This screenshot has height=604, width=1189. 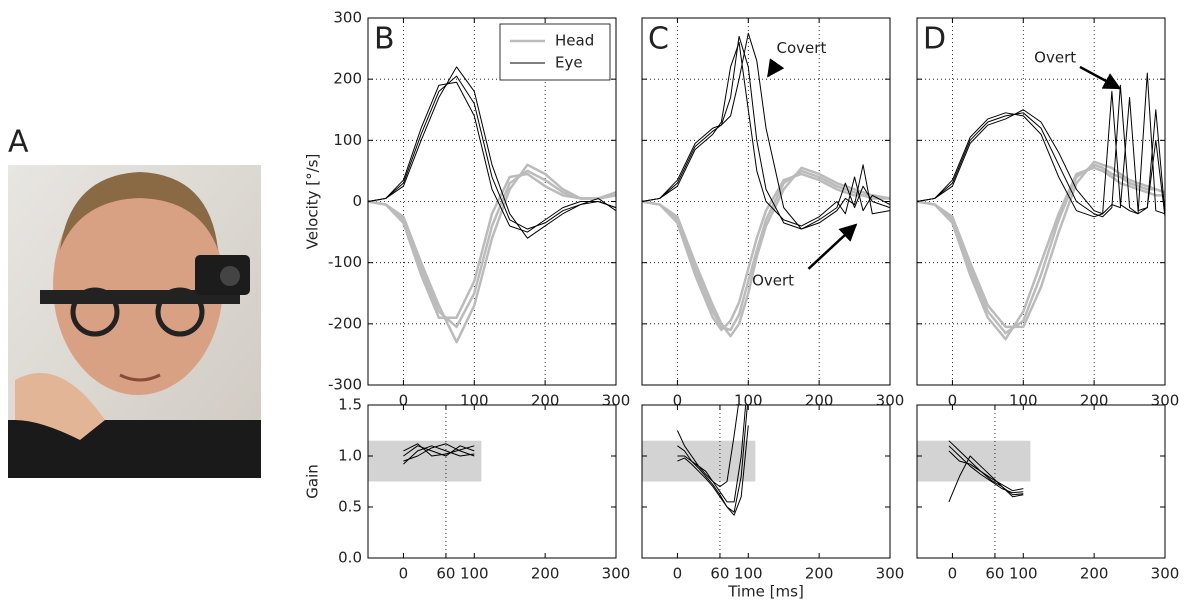 I want to click on y-tick-label: 200, so click(x=347, y=79).